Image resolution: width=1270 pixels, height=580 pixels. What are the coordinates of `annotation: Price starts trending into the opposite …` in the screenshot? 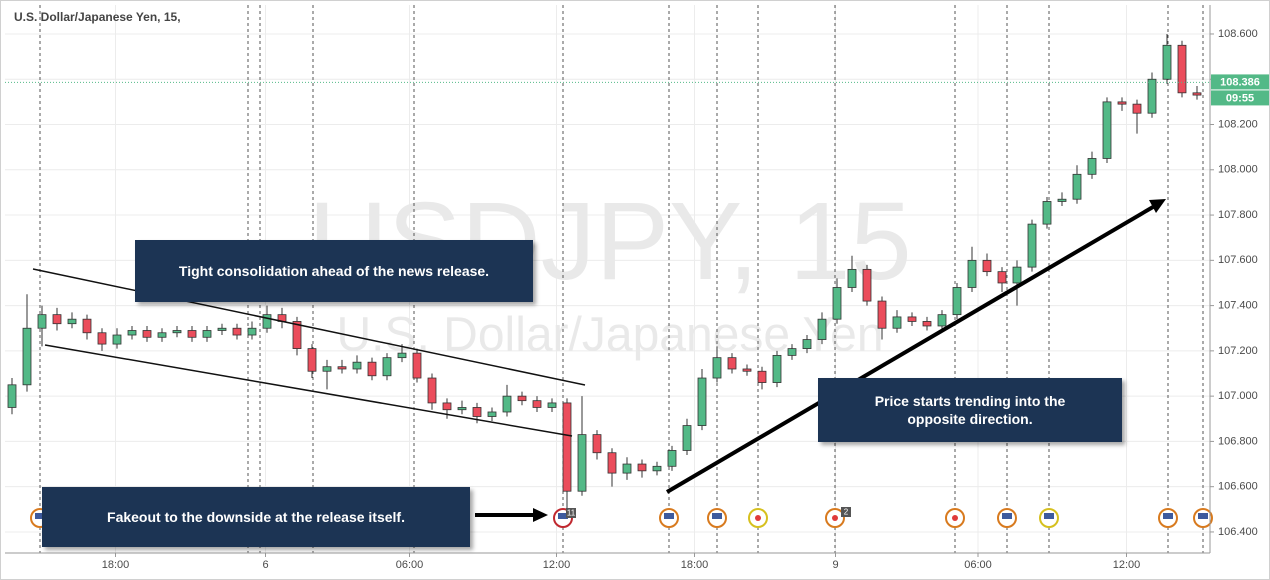 It's located at (970, 410).